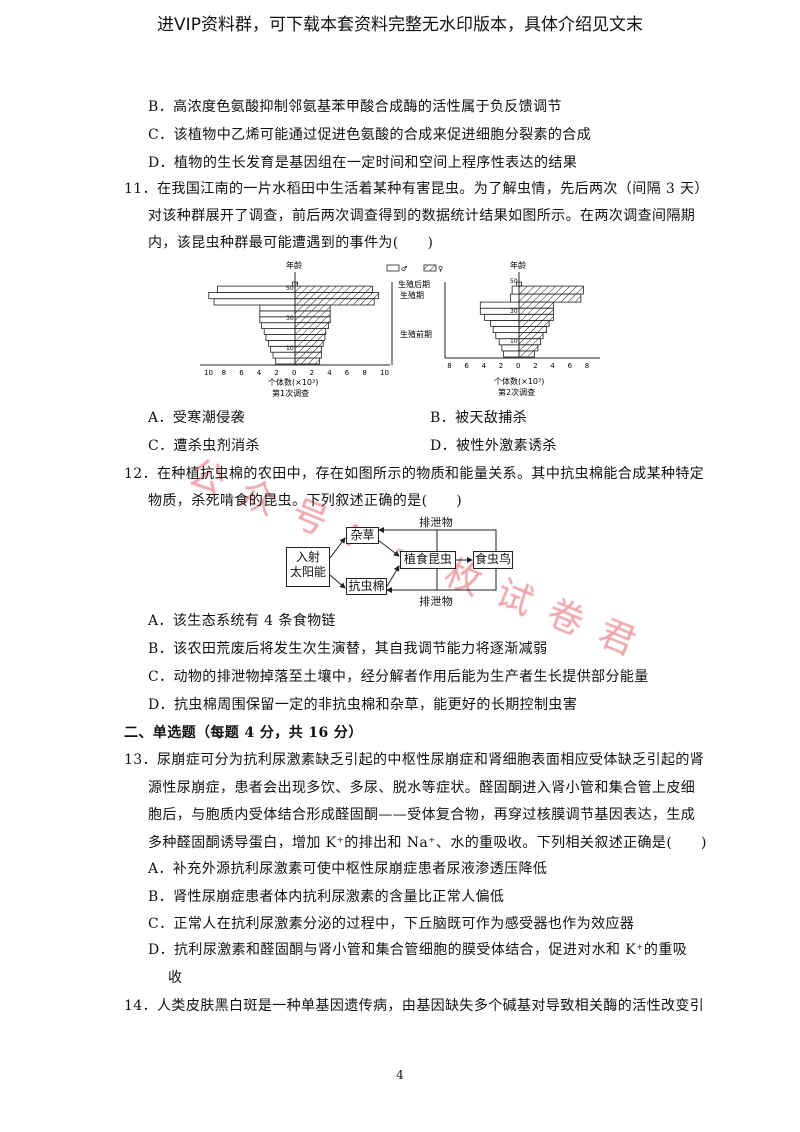  Describe the element at coordinates (307, 572) in the screenshot. I see `node-sunlight-line2: 太阳能` at that location.